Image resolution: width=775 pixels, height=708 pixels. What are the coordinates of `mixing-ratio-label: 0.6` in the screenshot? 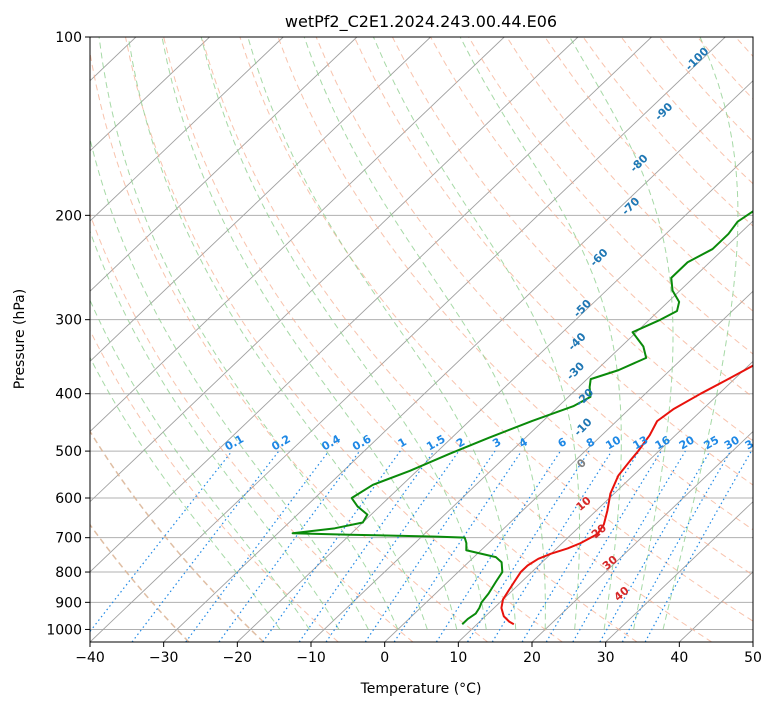 It's located at (362, 442).